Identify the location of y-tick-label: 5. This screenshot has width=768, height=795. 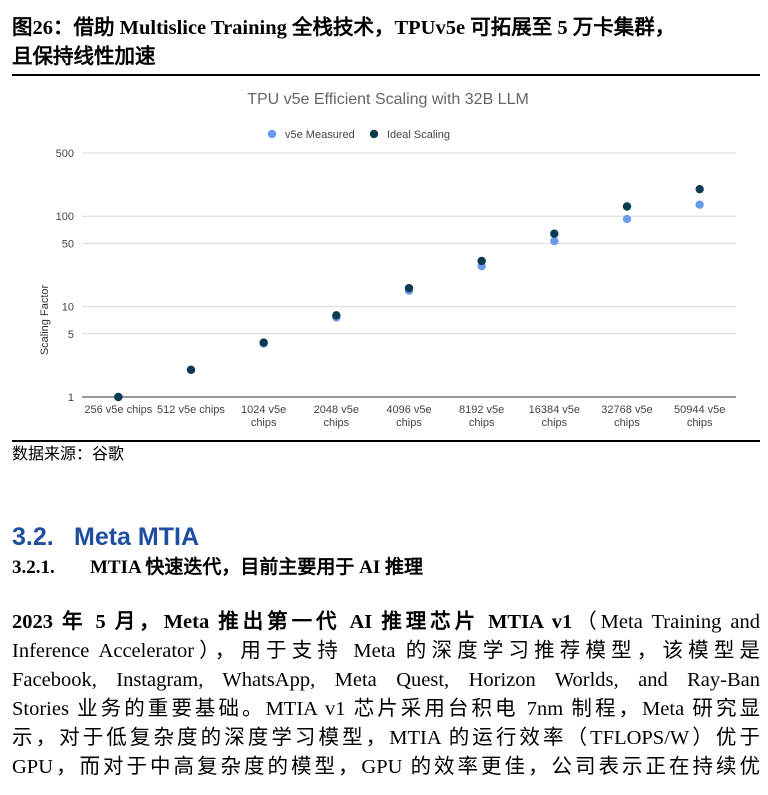
(71, 335).